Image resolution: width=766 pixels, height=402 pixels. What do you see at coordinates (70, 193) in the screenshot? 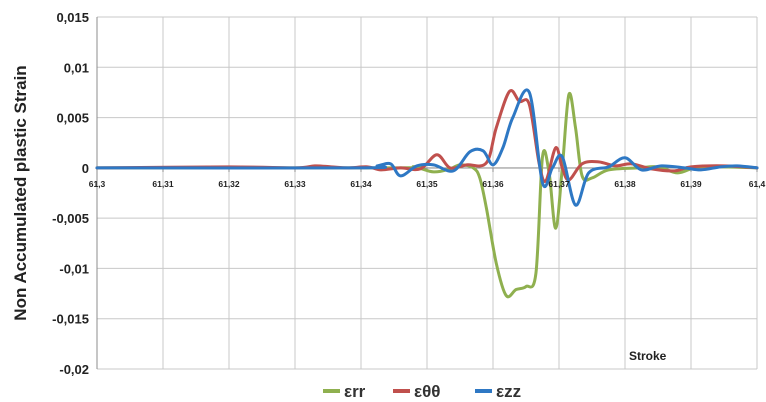
I see `y-tick-labels: 0,015 0,01 0,005 0 -0,005 -0,01 -0,015 -0,02` at bounding box center [70, 193].